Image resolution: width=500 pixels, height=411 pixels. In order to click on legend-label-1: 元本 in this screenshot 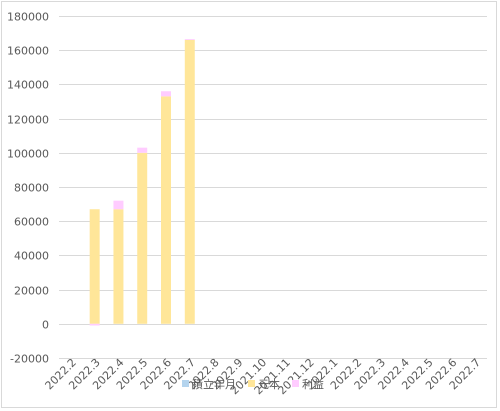, I will do `click(269, 384)`.